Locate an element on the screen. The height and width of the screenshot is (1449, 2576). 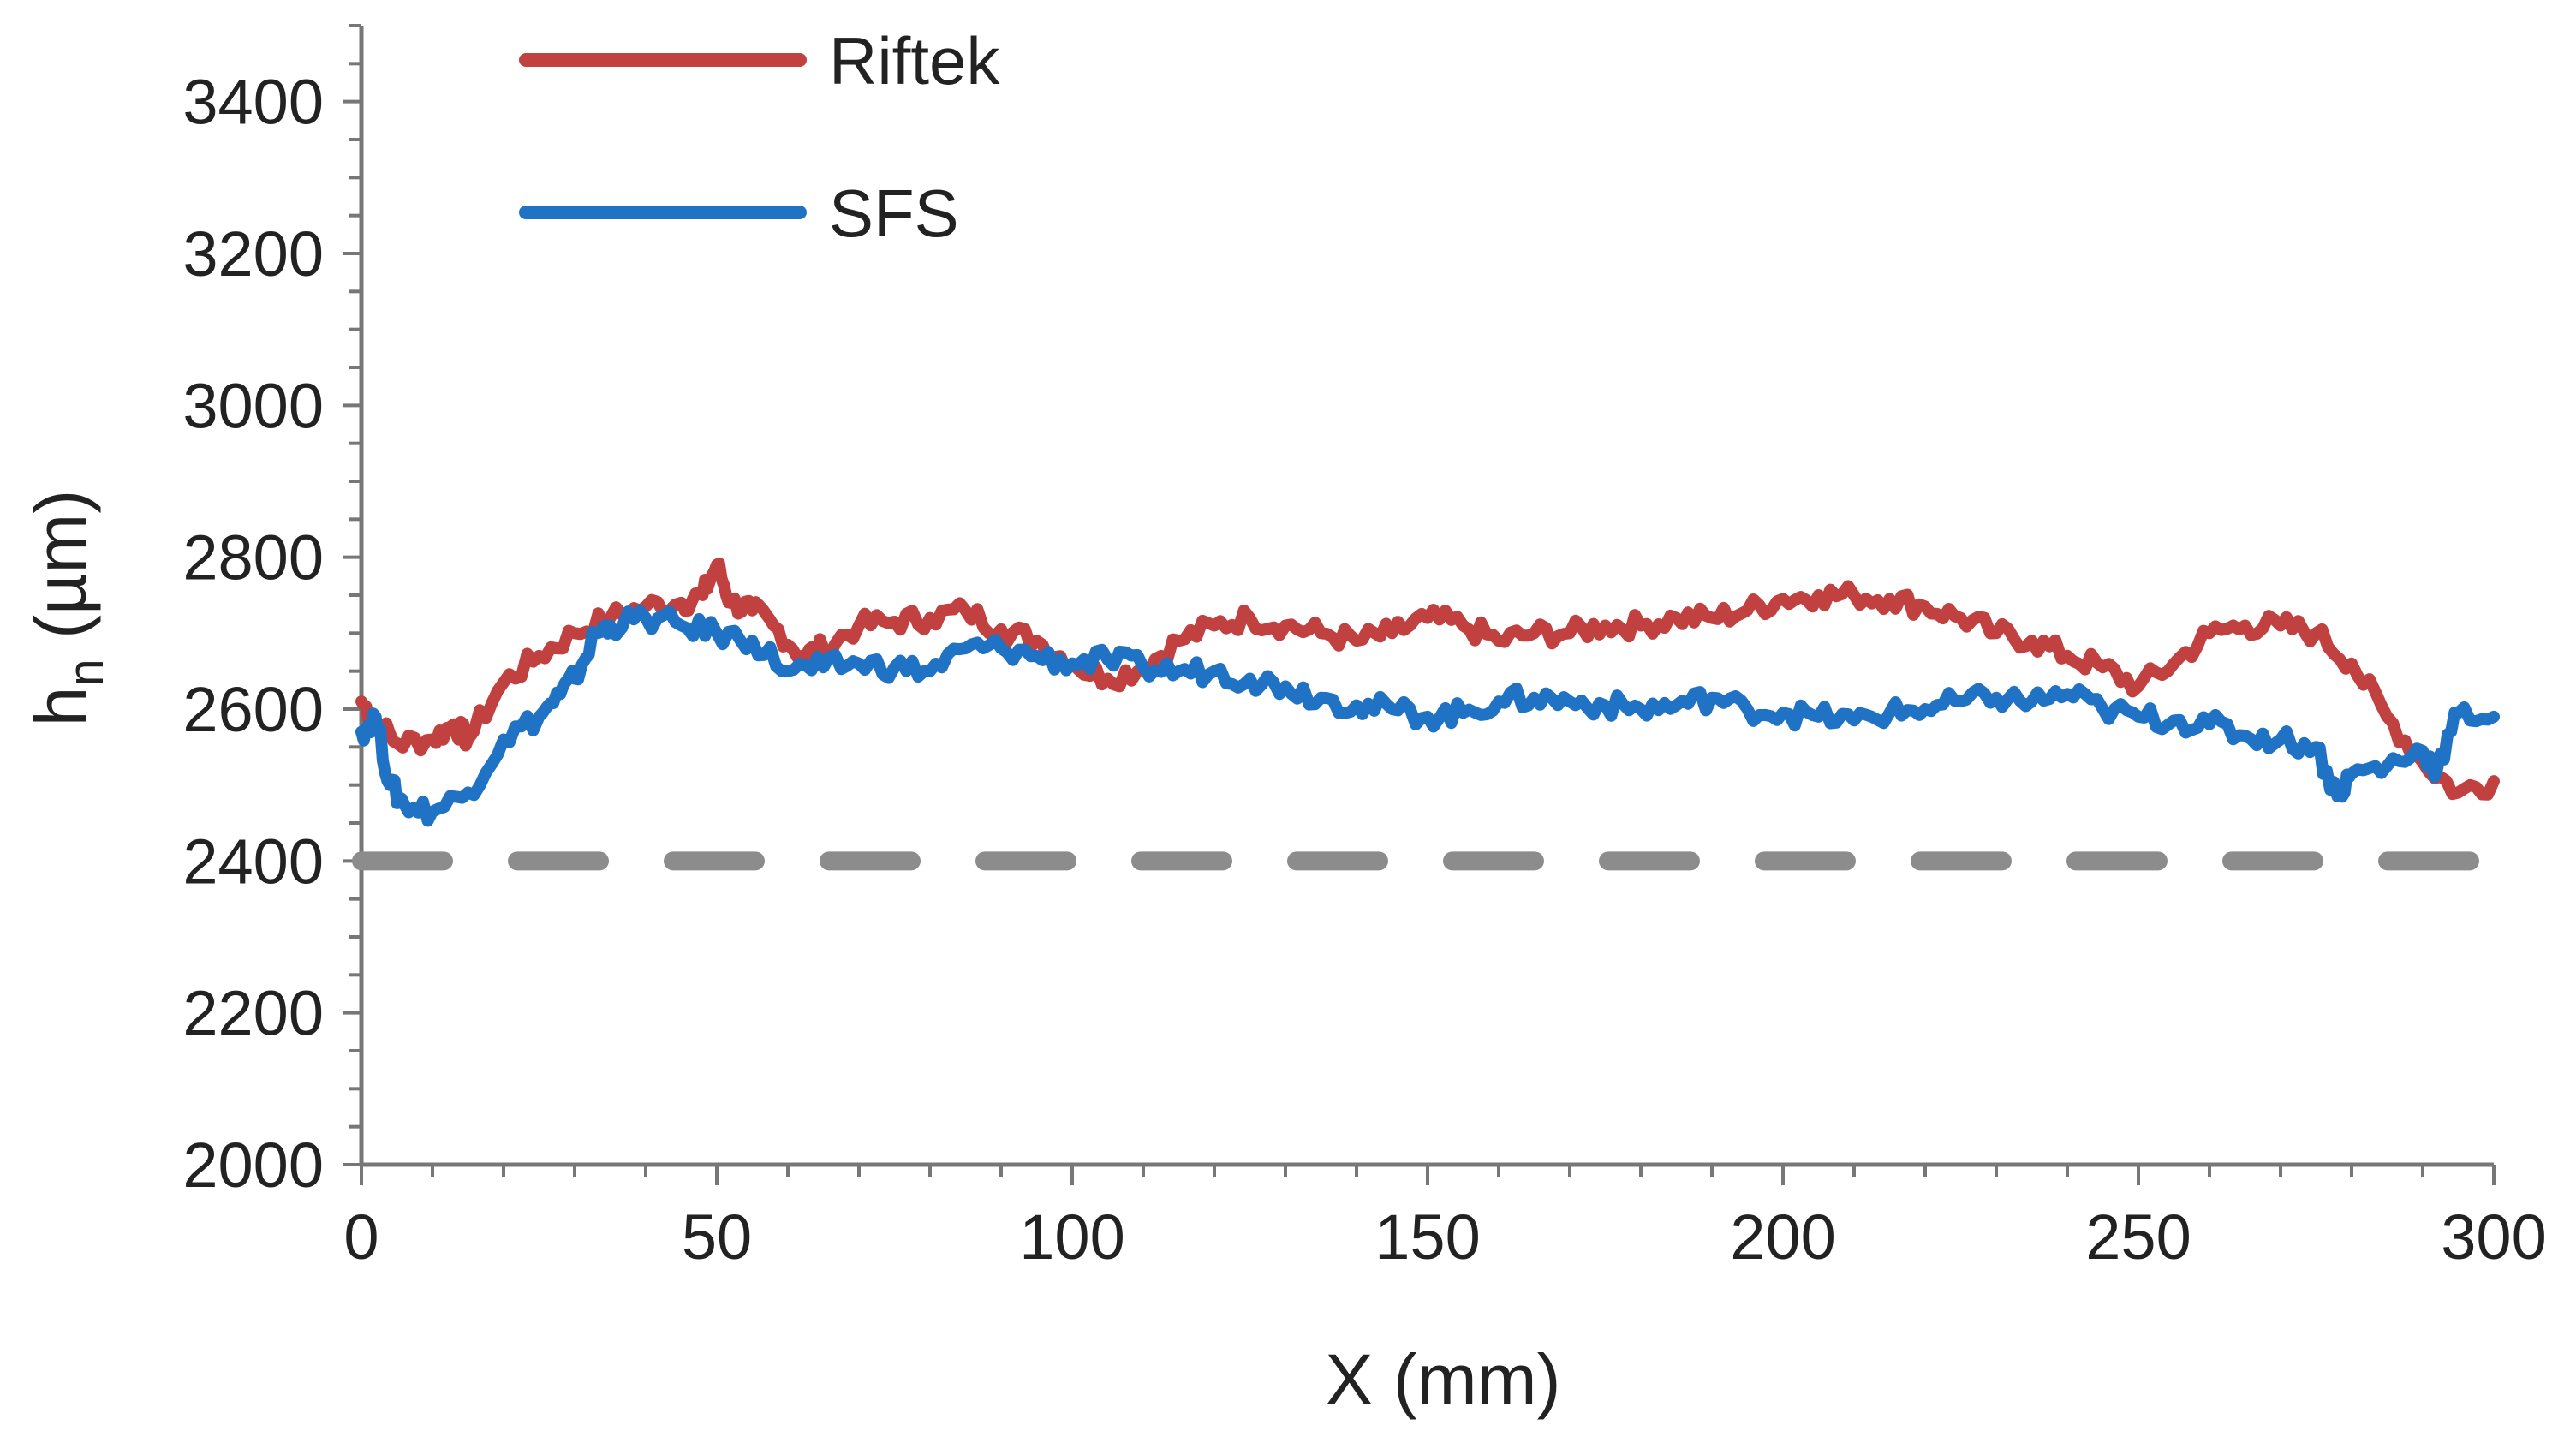
x-tick-label: 300 is located at coordinates (2493, 1237).